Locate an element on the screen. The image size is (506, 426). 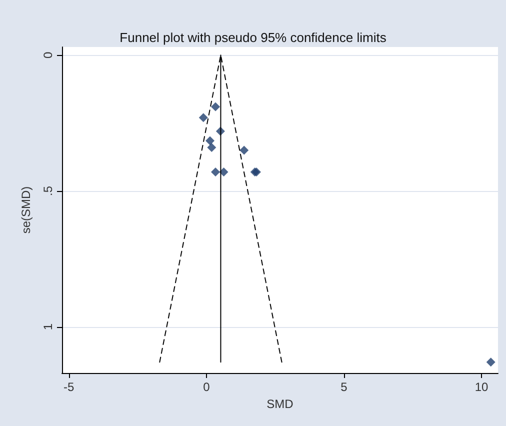
y-axis-title: se(SMD) is located at coordinates (26, 210).